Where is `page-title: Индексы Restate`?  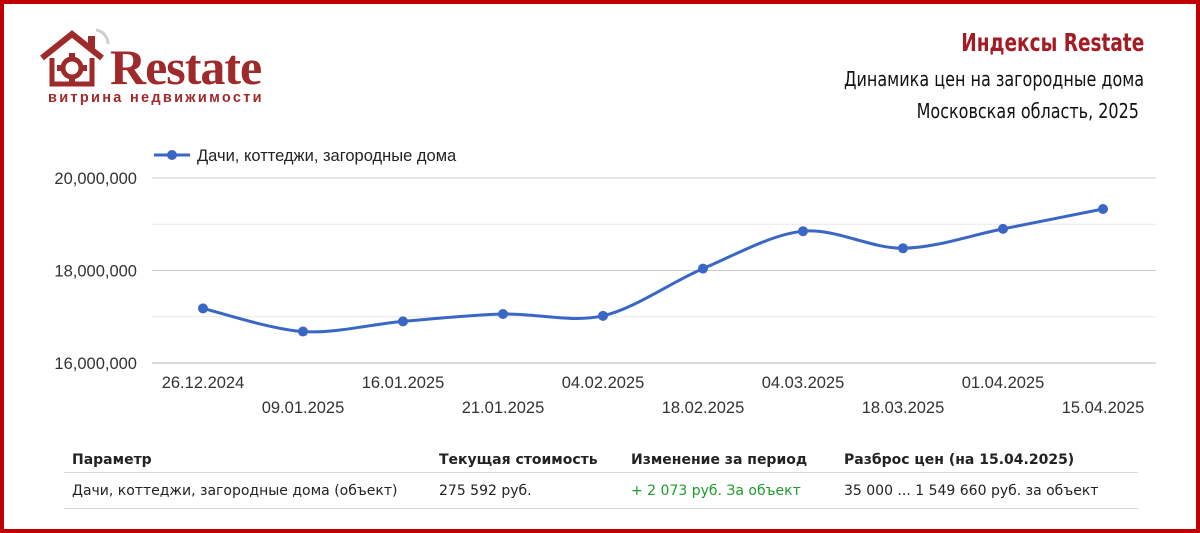
page-title: Индексы Restate is located at coordinates (1052, 42).